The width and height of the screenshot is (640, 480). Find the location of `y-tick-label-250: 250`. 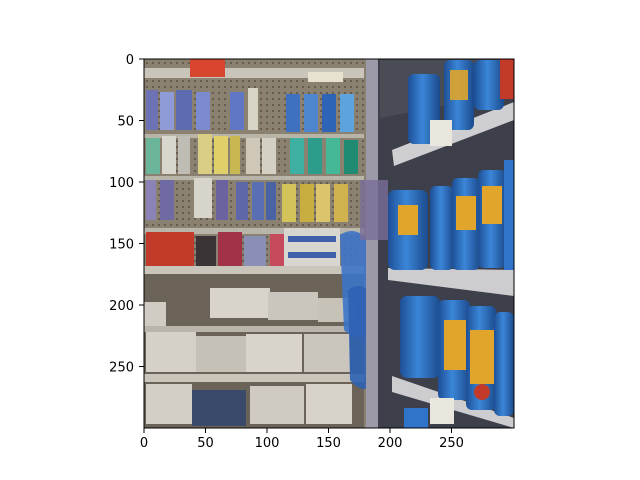

y-tick-label-250: 250 is located at coordinates (121, 368).